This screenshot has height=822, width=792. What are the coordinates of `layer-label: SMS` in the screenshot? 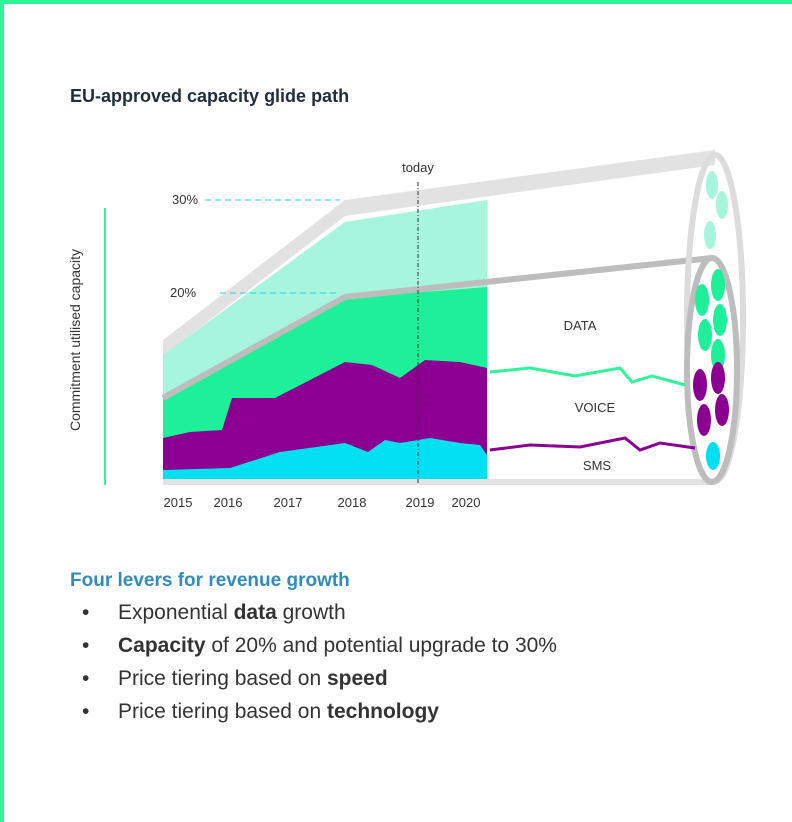 It's located at (597, 465).